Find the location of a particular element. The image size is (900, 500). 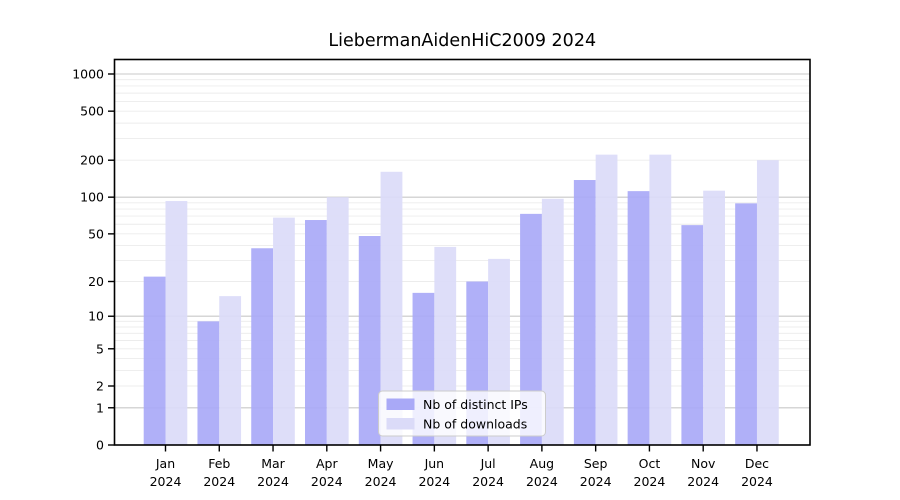

bar-nb-of-downloads-oct is located at coordinates (660, 299).